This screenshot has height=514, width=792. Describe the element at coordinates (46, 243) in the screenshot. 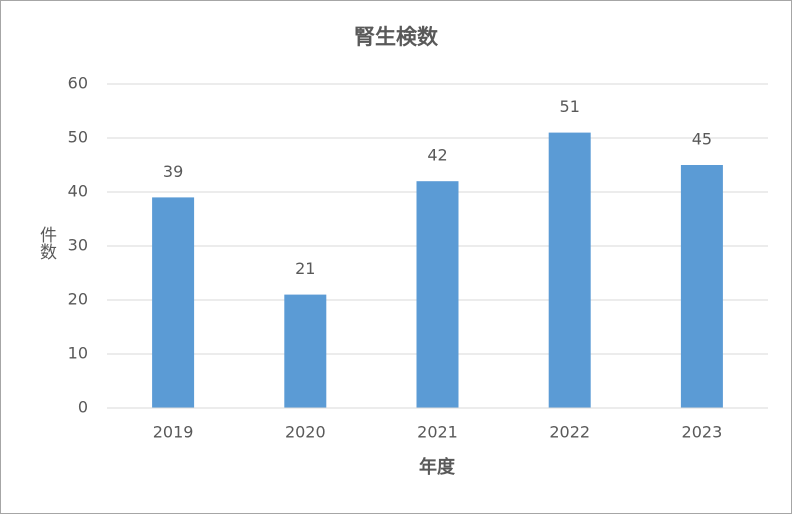

I see `y-axis-title: 件数` at that location.